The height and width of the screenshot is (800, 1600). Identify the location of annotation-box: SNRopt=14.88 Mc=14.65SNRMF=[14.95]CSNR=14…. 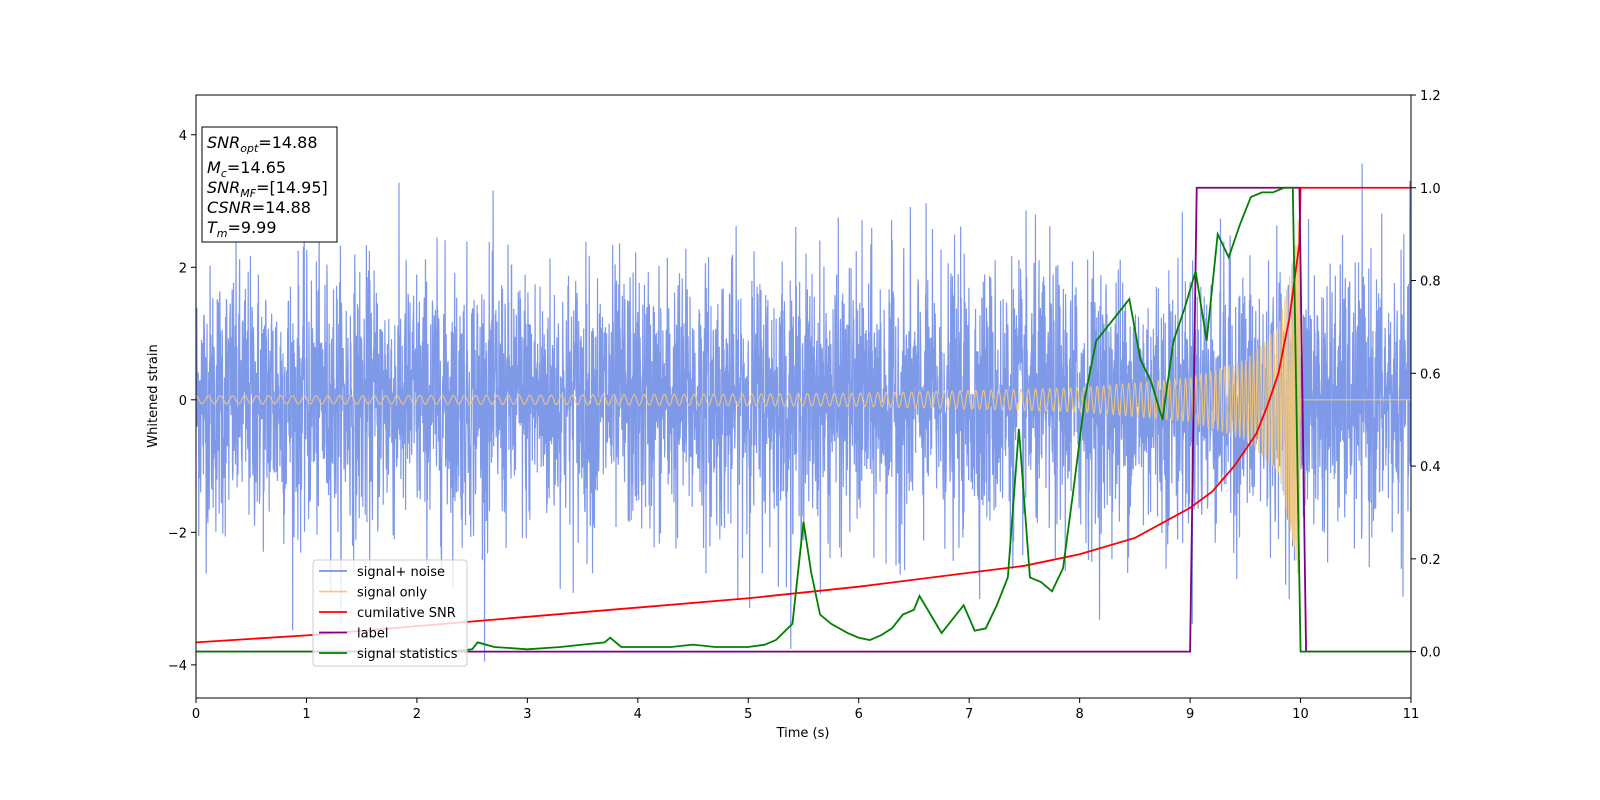
(269, 184).